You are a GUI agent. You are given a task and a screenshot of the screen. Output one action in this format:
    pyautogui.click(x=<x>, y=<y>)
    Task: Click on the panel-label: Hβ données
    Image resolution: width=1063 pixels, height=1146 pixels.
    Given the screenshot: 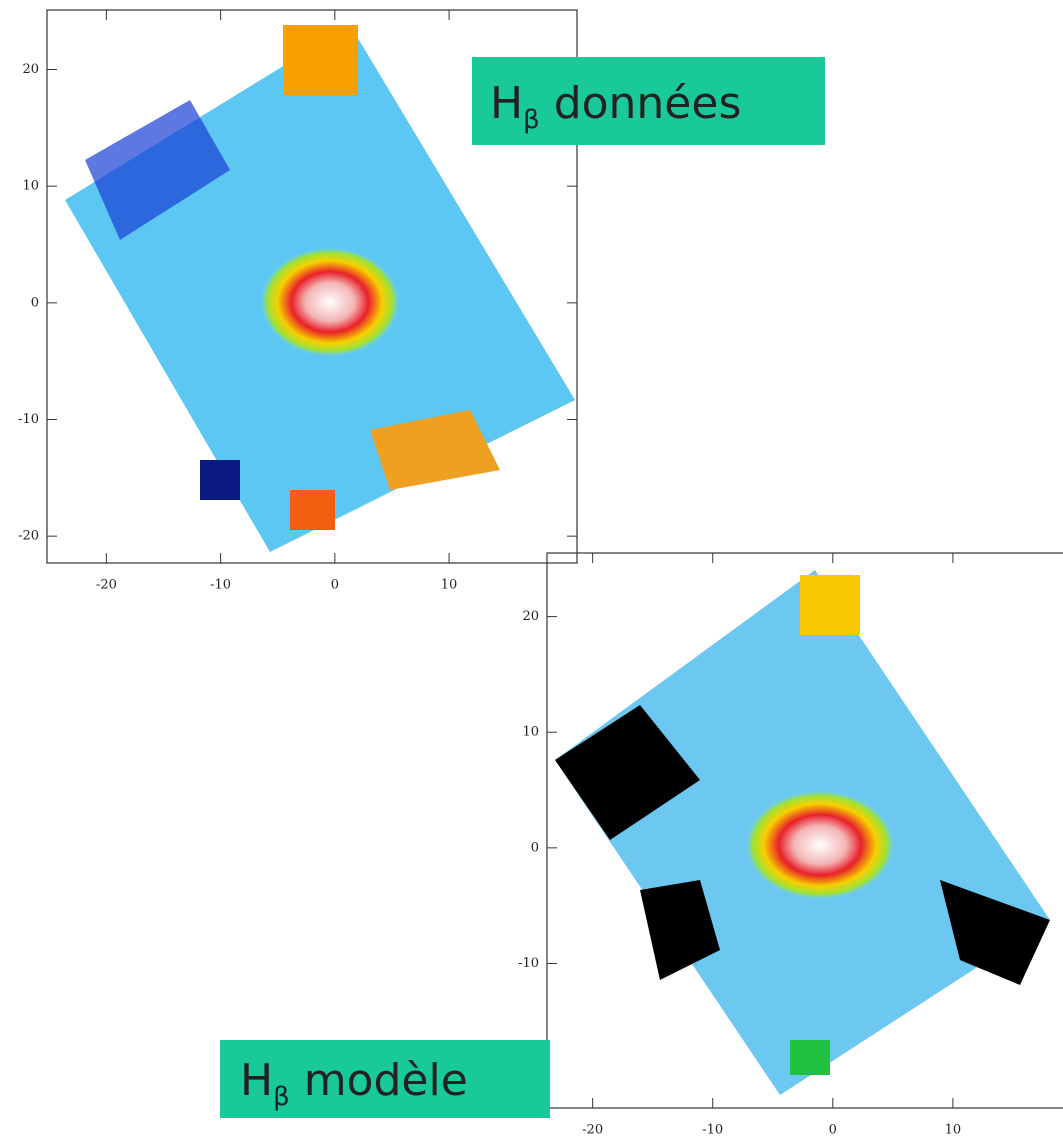 What is the action you would take?
    pyautogui.click(x=615, y=106)
    